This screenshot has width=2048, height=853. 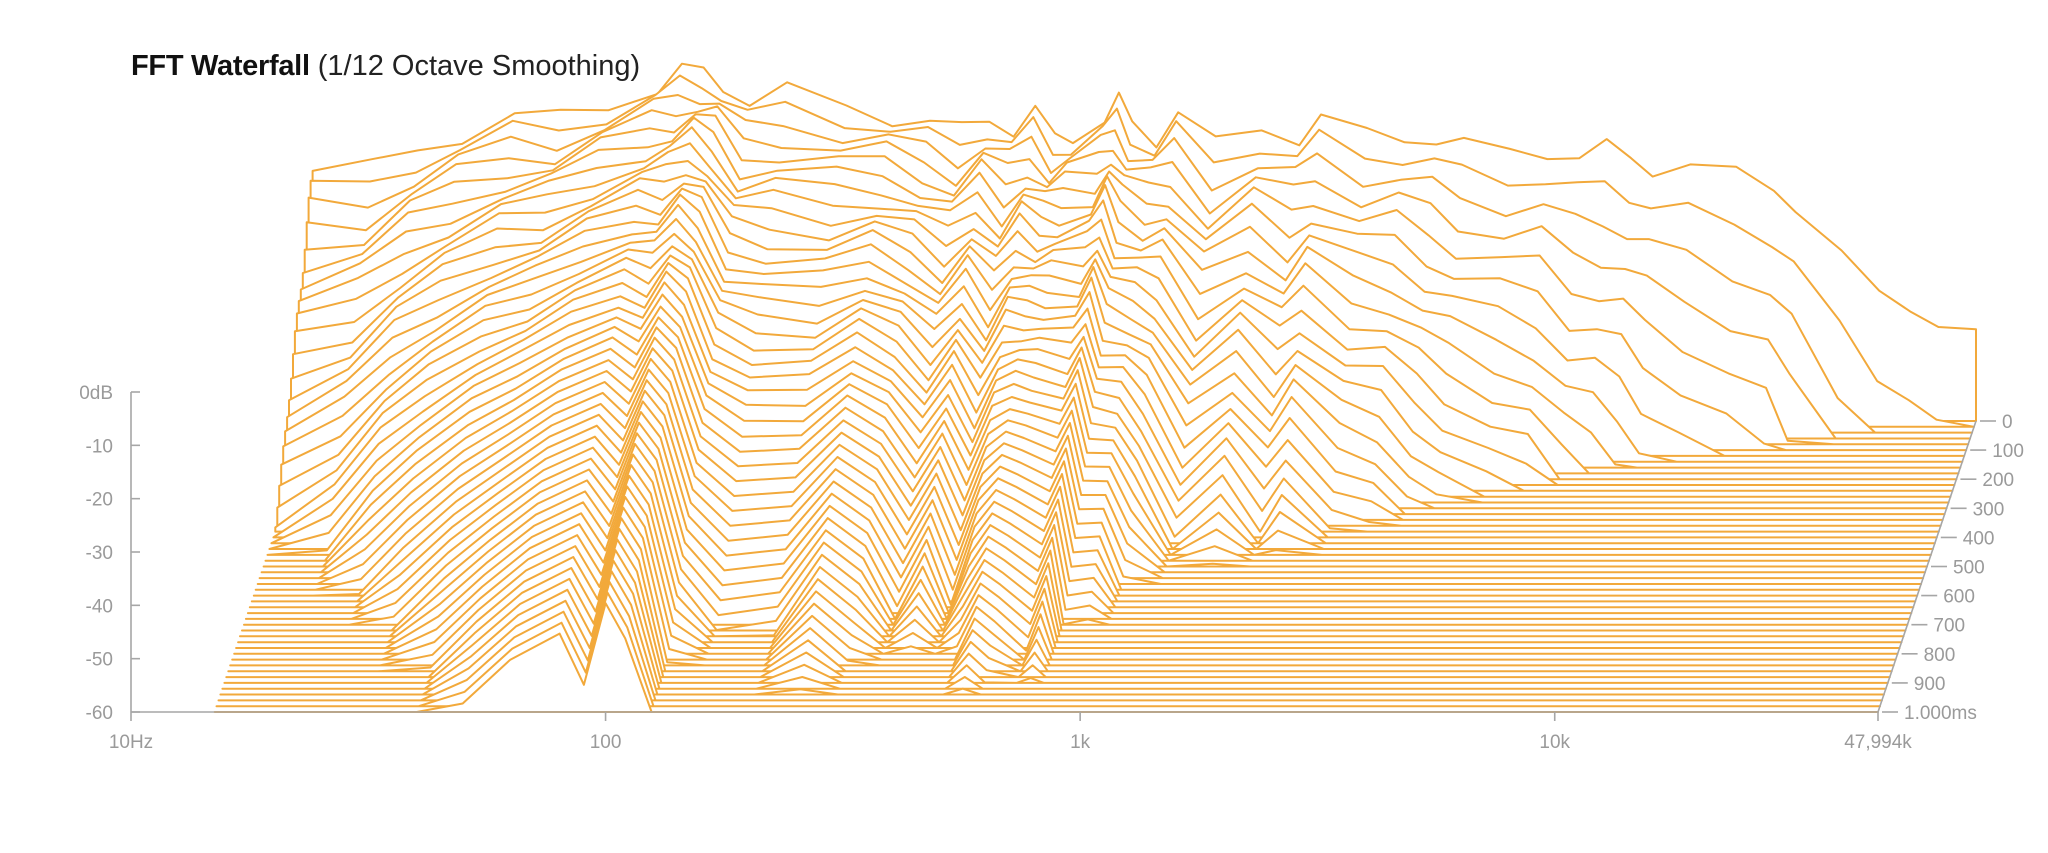 What do you see at coordinates (99, 500) in the screenshot?
I see `y-tick-label: -20` at bounding box center [99, 500].